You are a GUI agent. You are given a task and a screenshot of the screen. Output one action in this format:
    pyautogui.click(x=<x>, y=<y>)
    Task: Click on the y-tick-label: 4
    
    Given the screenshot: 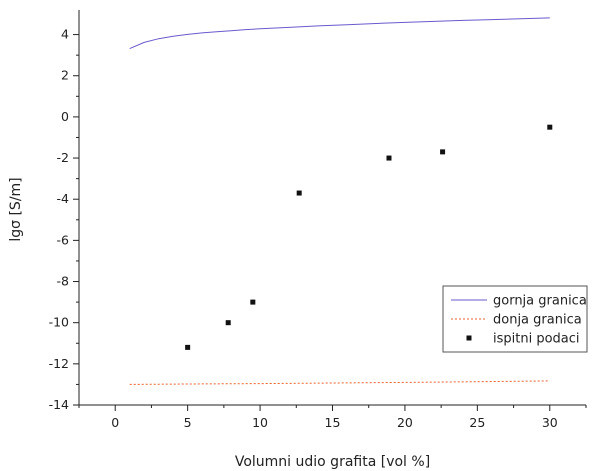 What is the action you would take?
    pyautogui.click(x=65, y=34)
    